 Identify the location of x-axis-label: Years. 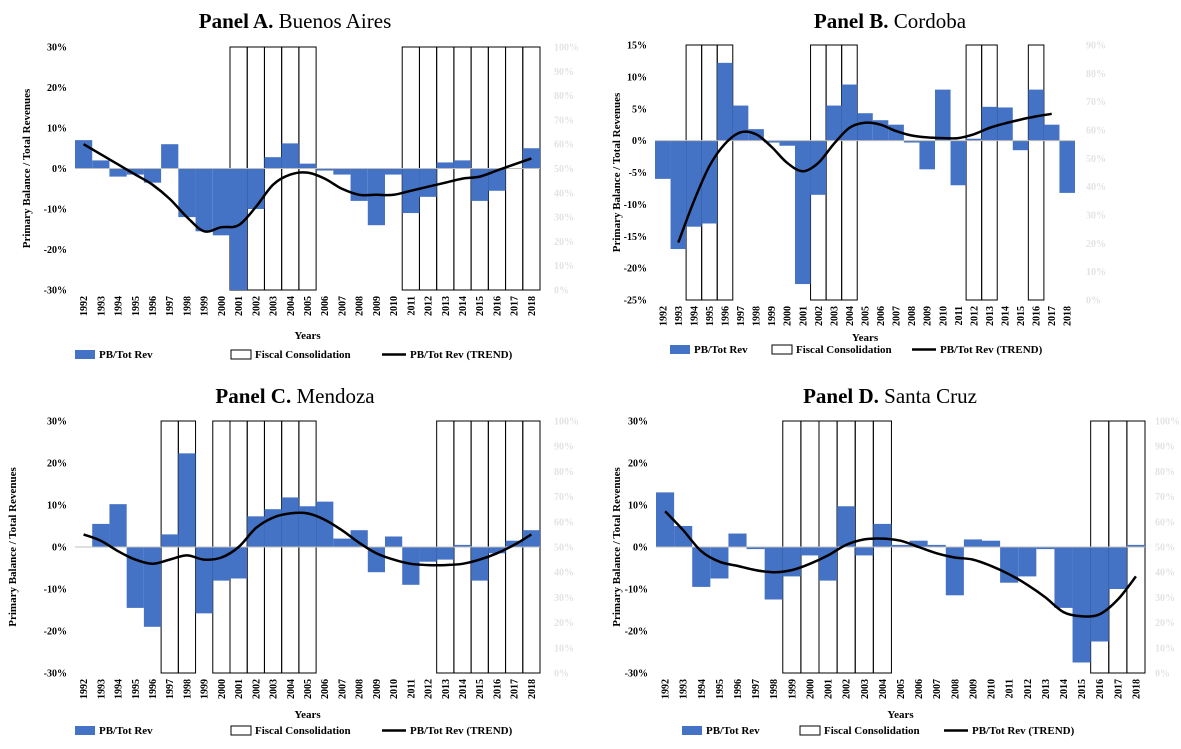
(307, 336).